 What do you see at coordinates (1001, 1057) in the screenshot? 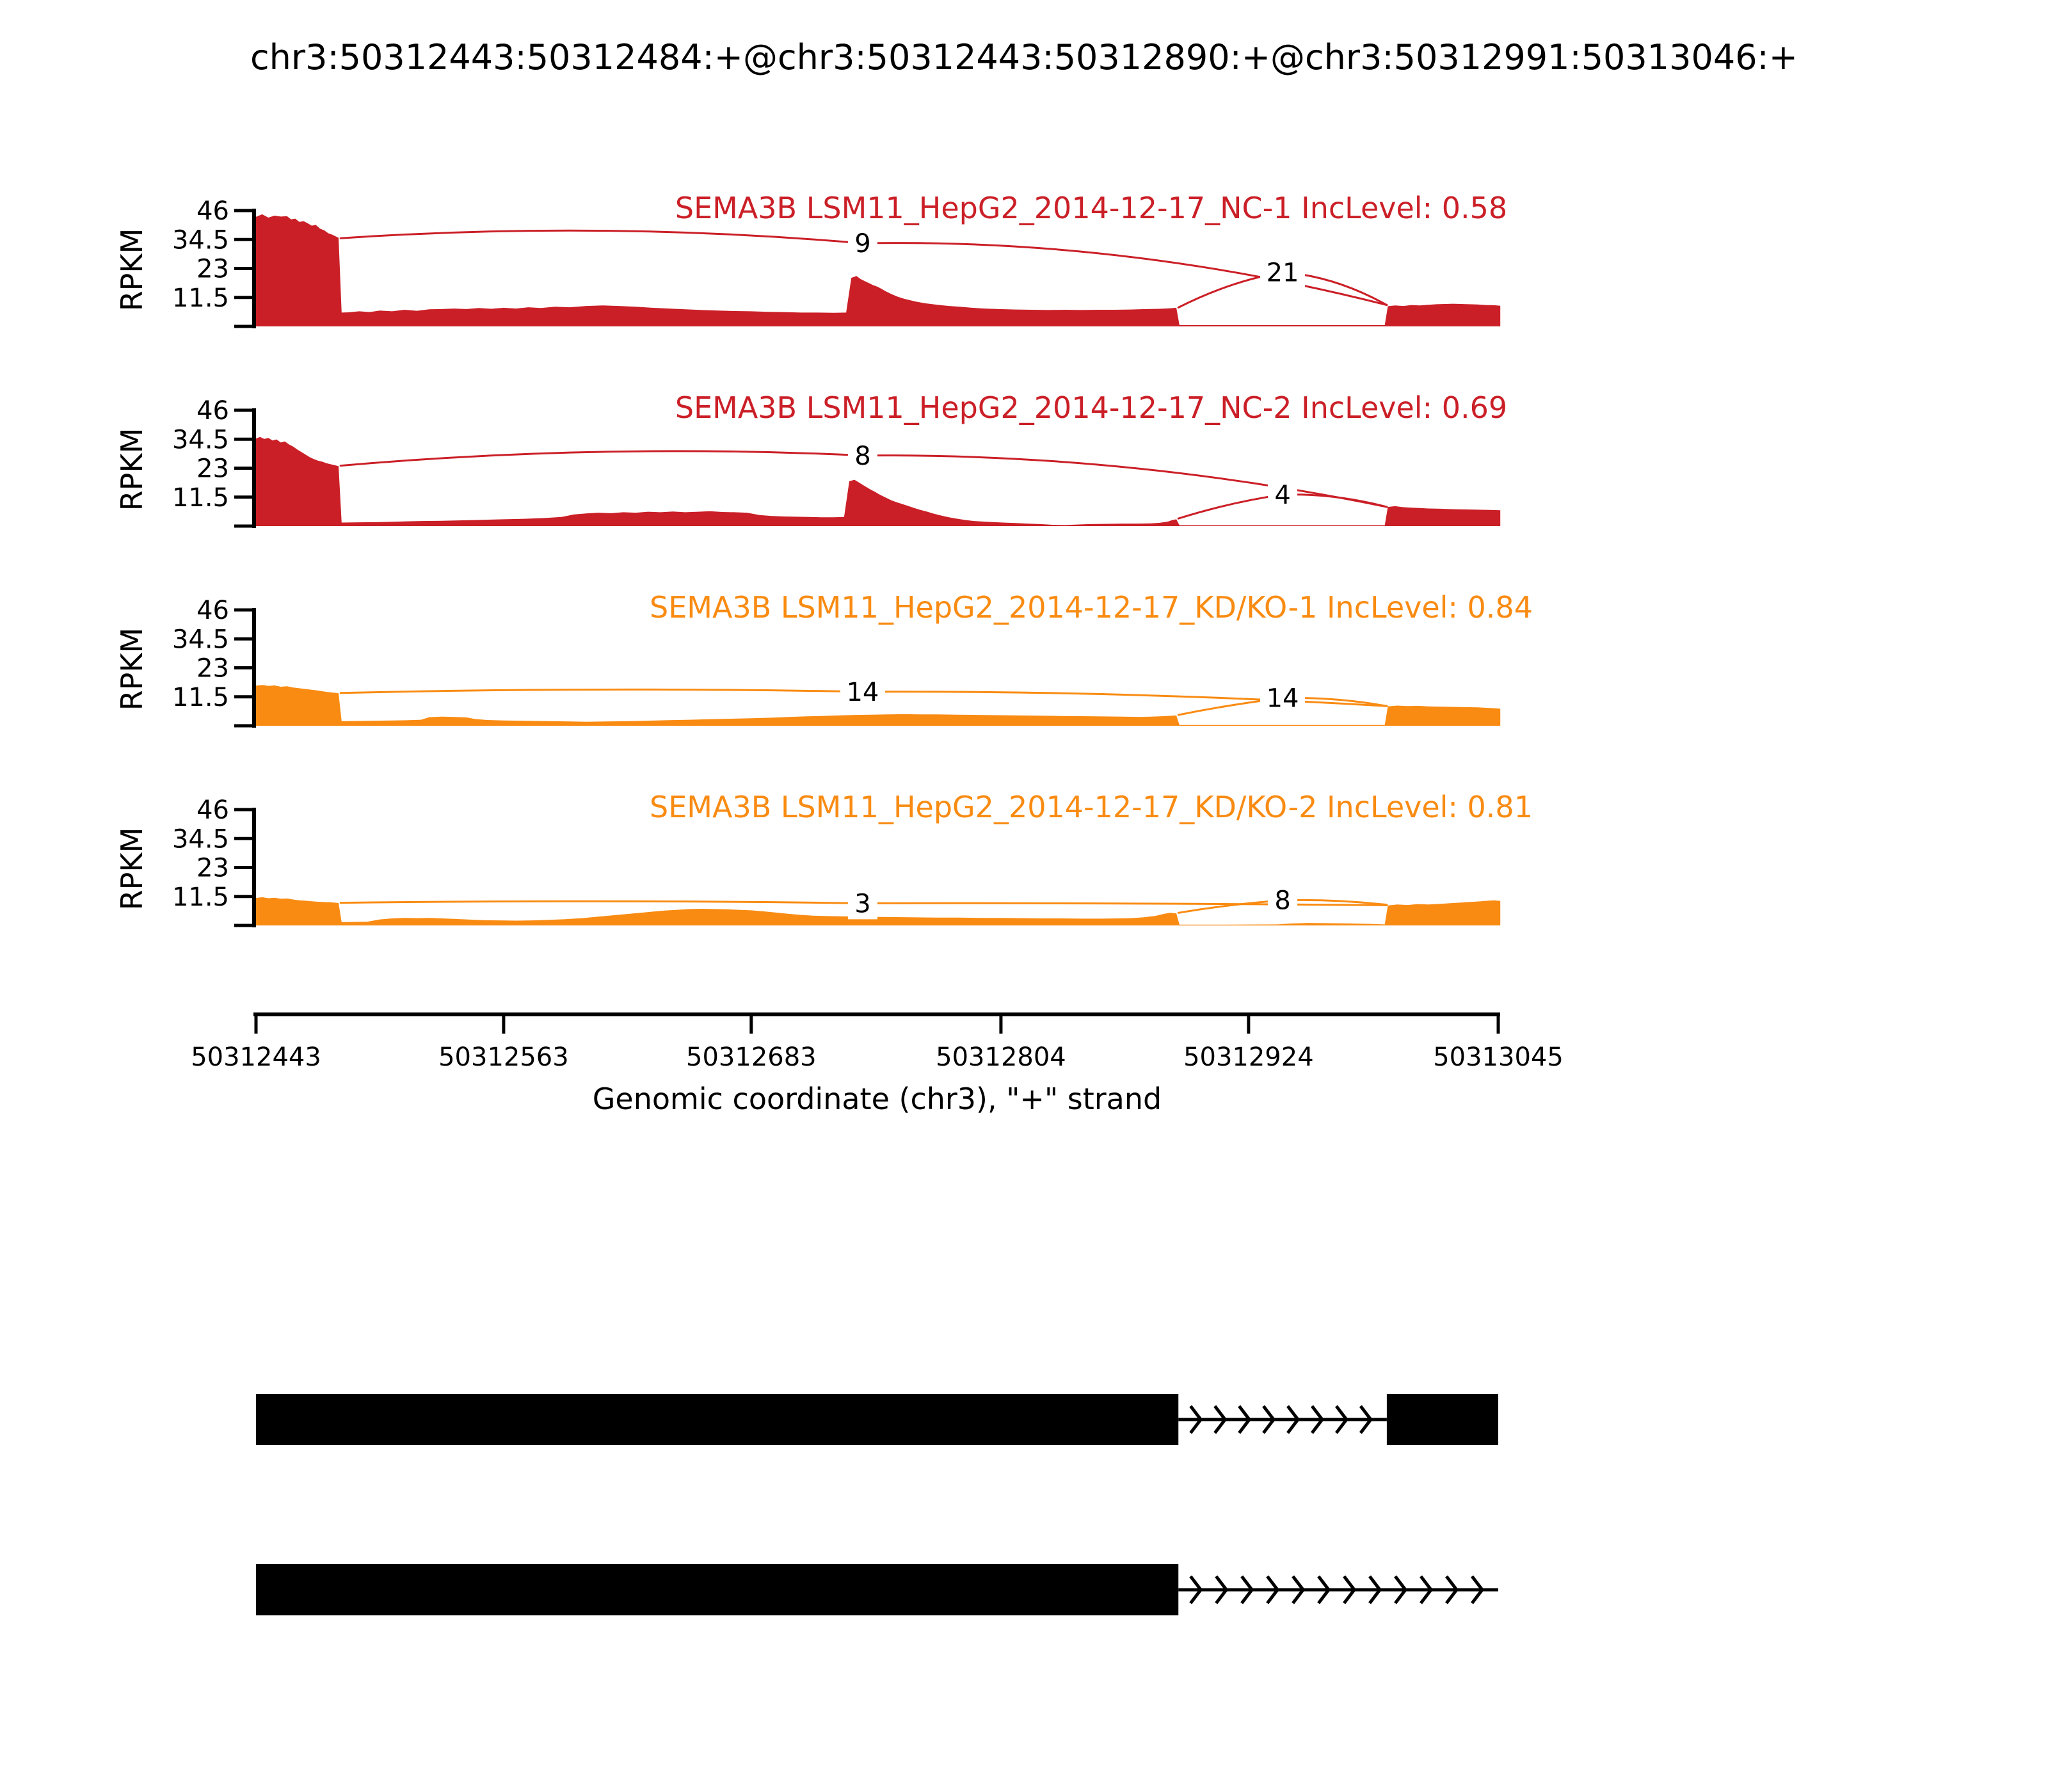
I see `x-tick-label: 50312804` at bounding box center [1001, 1057].